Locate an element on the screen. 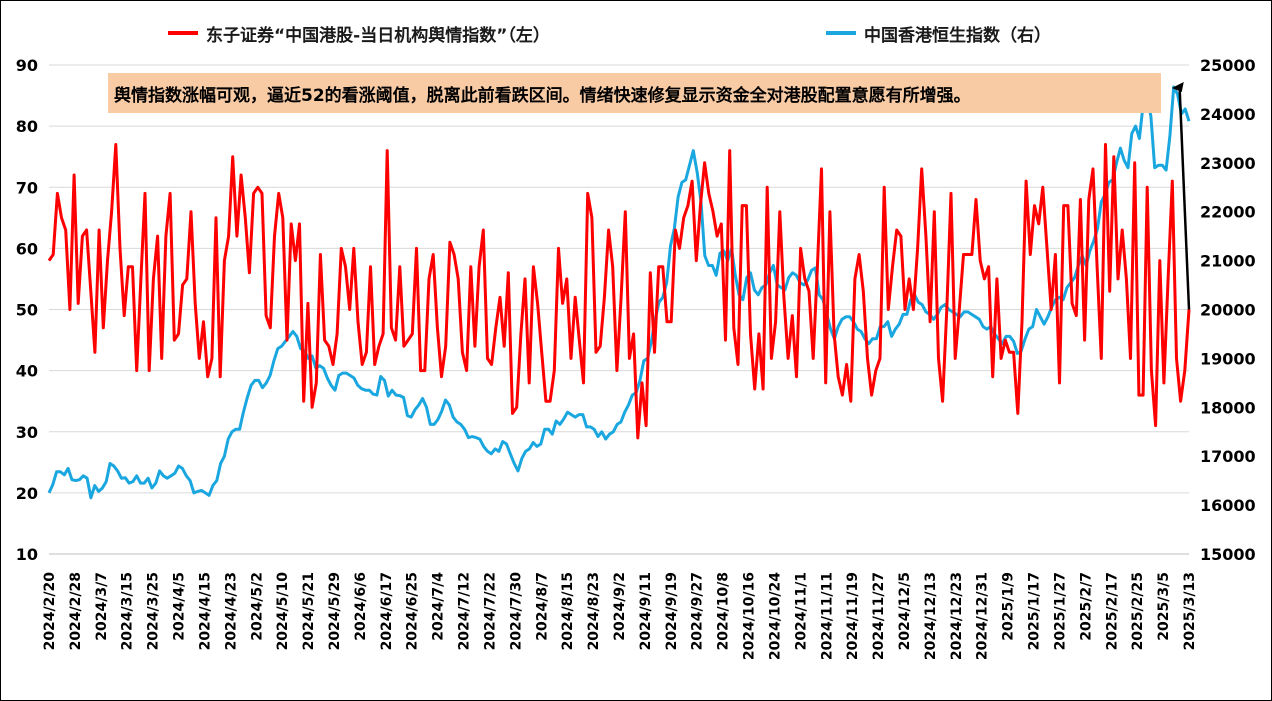 The height and width of the screenshot is (701, 1272). x-tick-label: 2024/7/30 is located at coordinates (516, 611).